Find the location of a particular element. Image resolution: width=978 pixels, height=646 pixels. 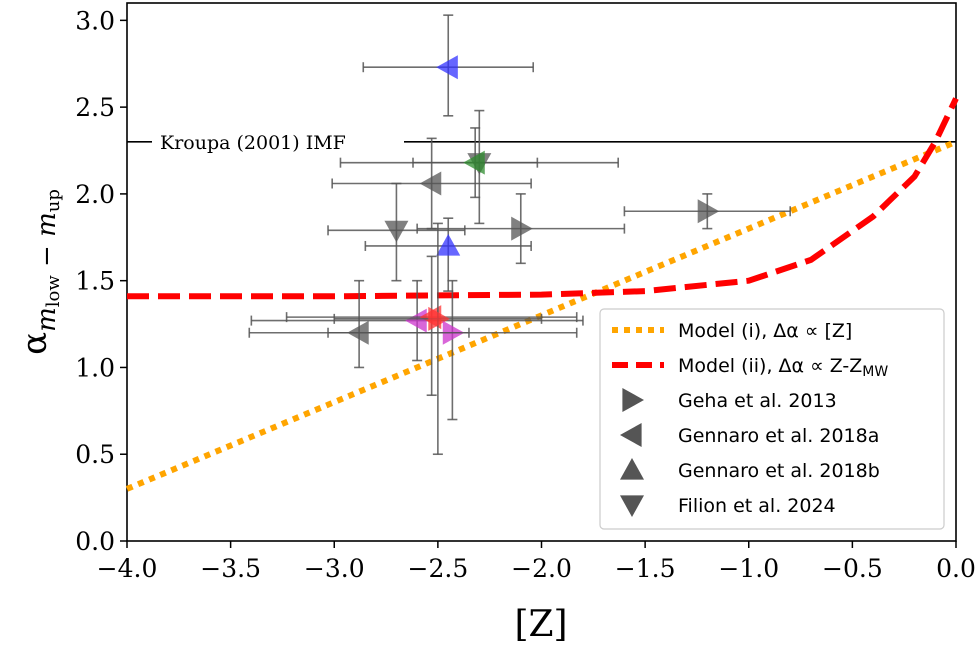

y-tick-label: 0.5 is located at coordinates (95, 454).